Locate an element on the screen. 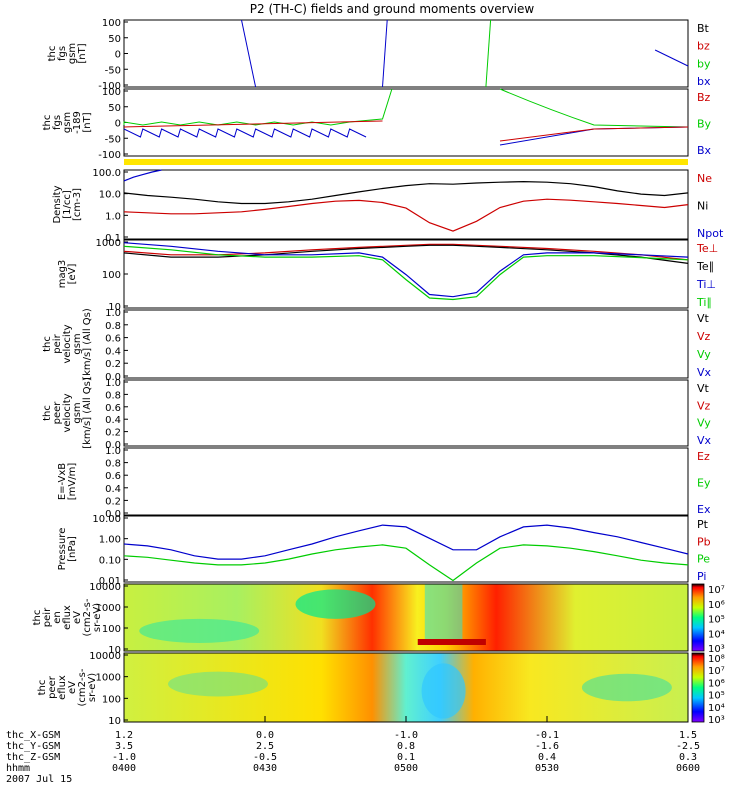 The height and width of the screenshot is (800, 750). ve-ylabel-line-0: thc is located at coordinates (47, 413).